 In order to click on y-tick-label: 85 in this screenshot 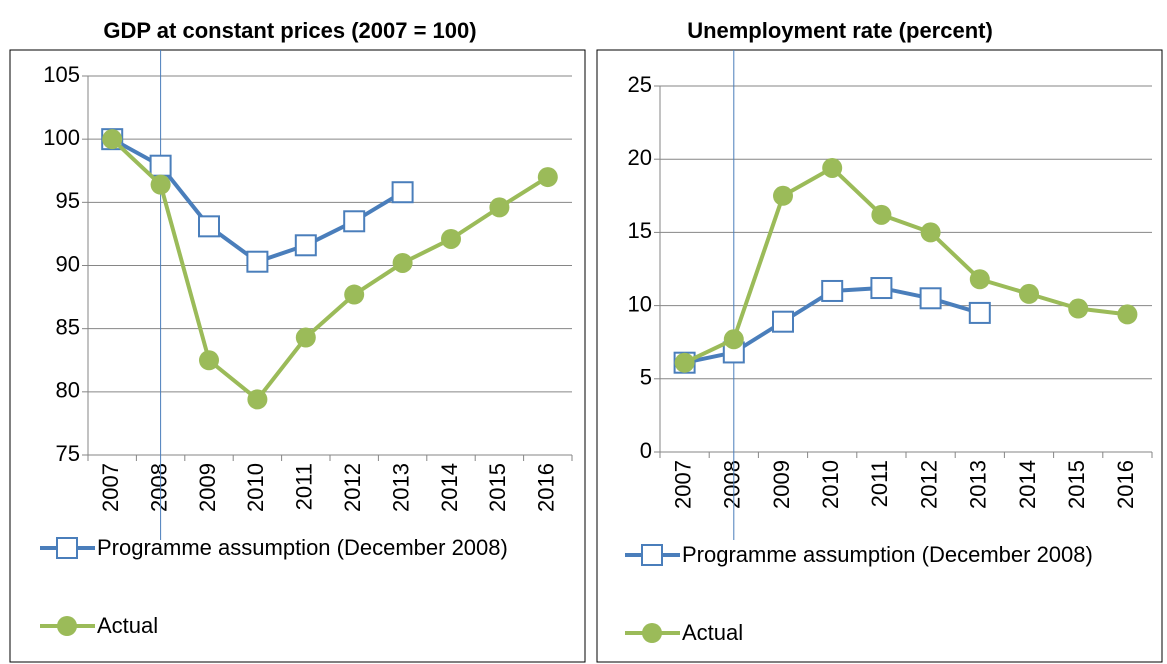, I will do `click(68, 326)`.